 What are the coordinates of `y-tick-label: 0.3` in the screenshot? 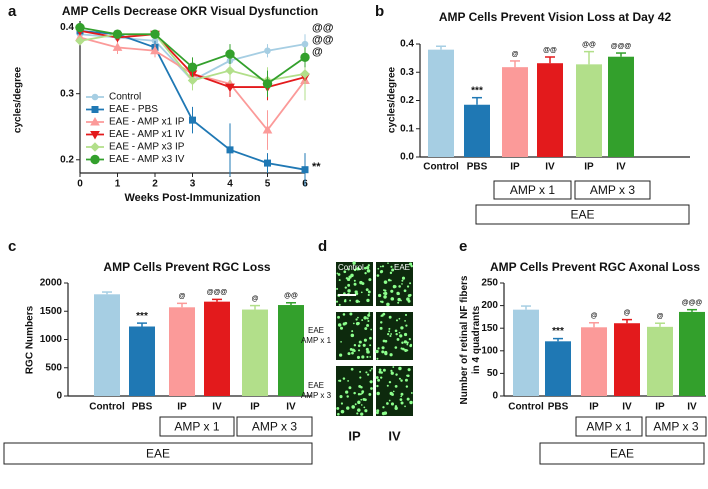 It's located at (67, 93).